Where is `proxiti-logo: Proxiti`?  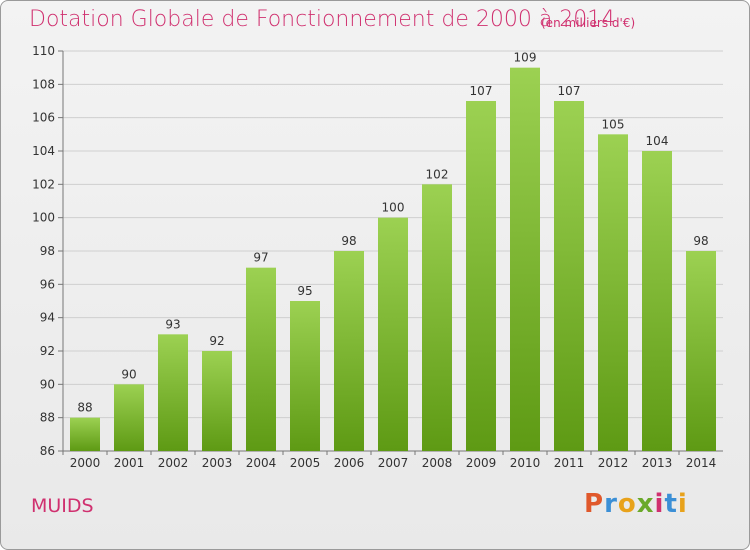 proxiti-logo: Proxiti is located at coordinates (636, 504).